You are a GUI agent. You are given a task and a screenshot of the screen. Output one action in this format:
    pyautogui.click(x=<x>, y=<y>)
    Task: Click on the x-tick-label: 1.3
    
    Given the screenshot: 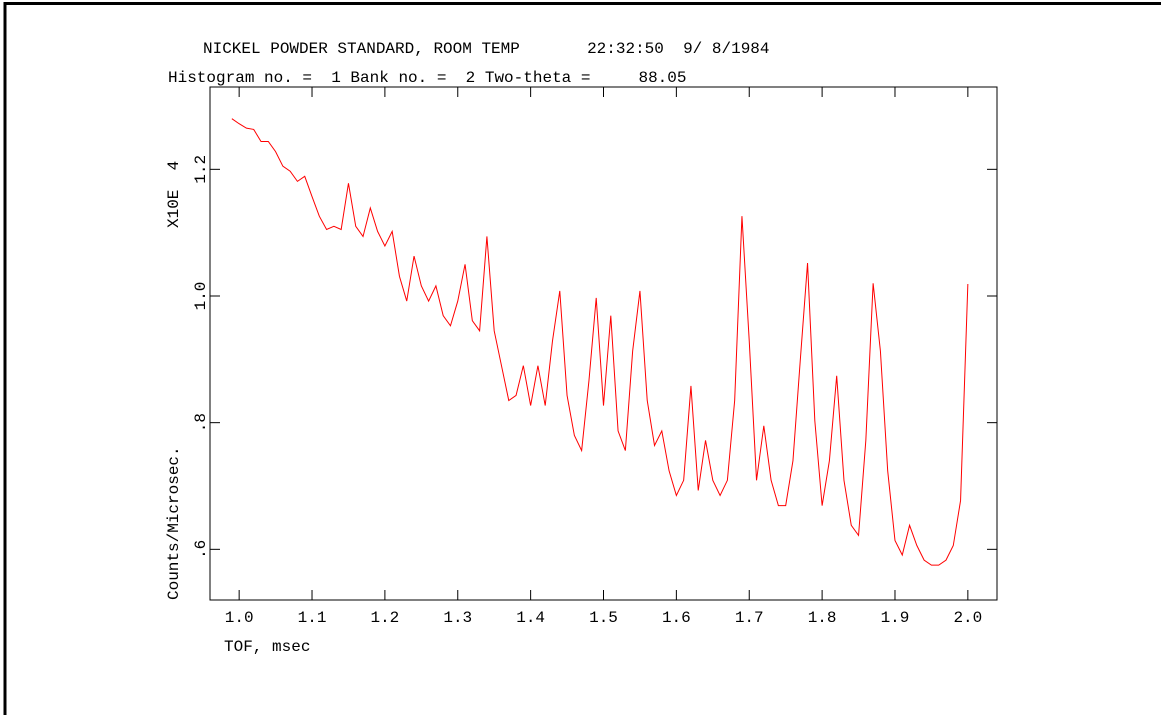 What is the action you would take?
    pyautogui.click(x=457, y=618)
    